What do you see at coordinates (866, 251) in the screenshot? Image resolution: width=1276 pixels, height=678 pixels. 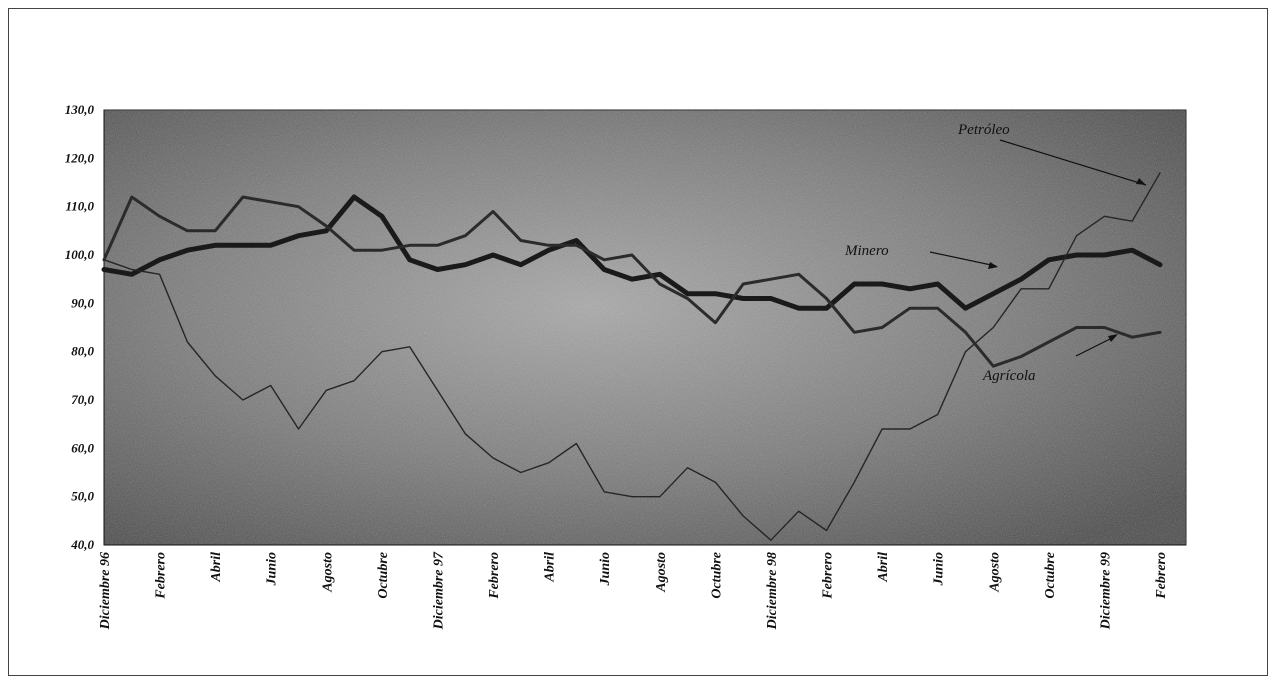 I see `annotation-minero-label: Minero` at bounding box center [866, 251].